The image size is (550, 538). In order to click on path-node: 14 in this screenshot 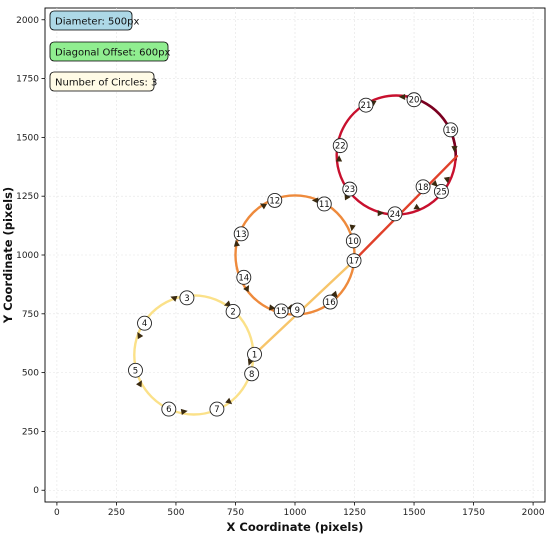, I will do `click(244, 277)`.